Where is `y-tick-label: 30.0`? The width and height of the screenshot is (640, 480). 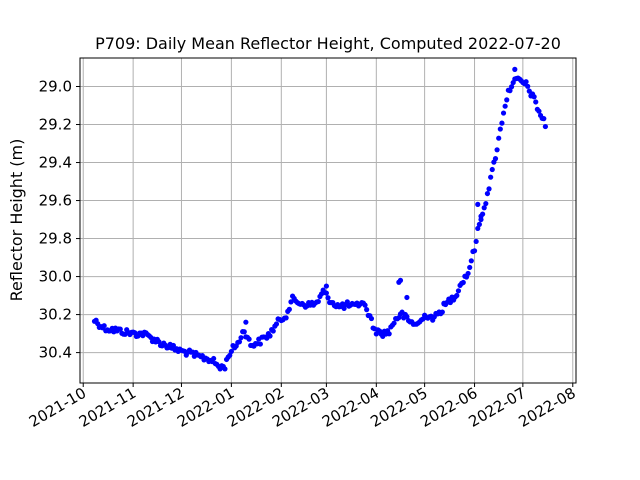
y-tick-label: 30.0 is located at coordinates (55, 277).